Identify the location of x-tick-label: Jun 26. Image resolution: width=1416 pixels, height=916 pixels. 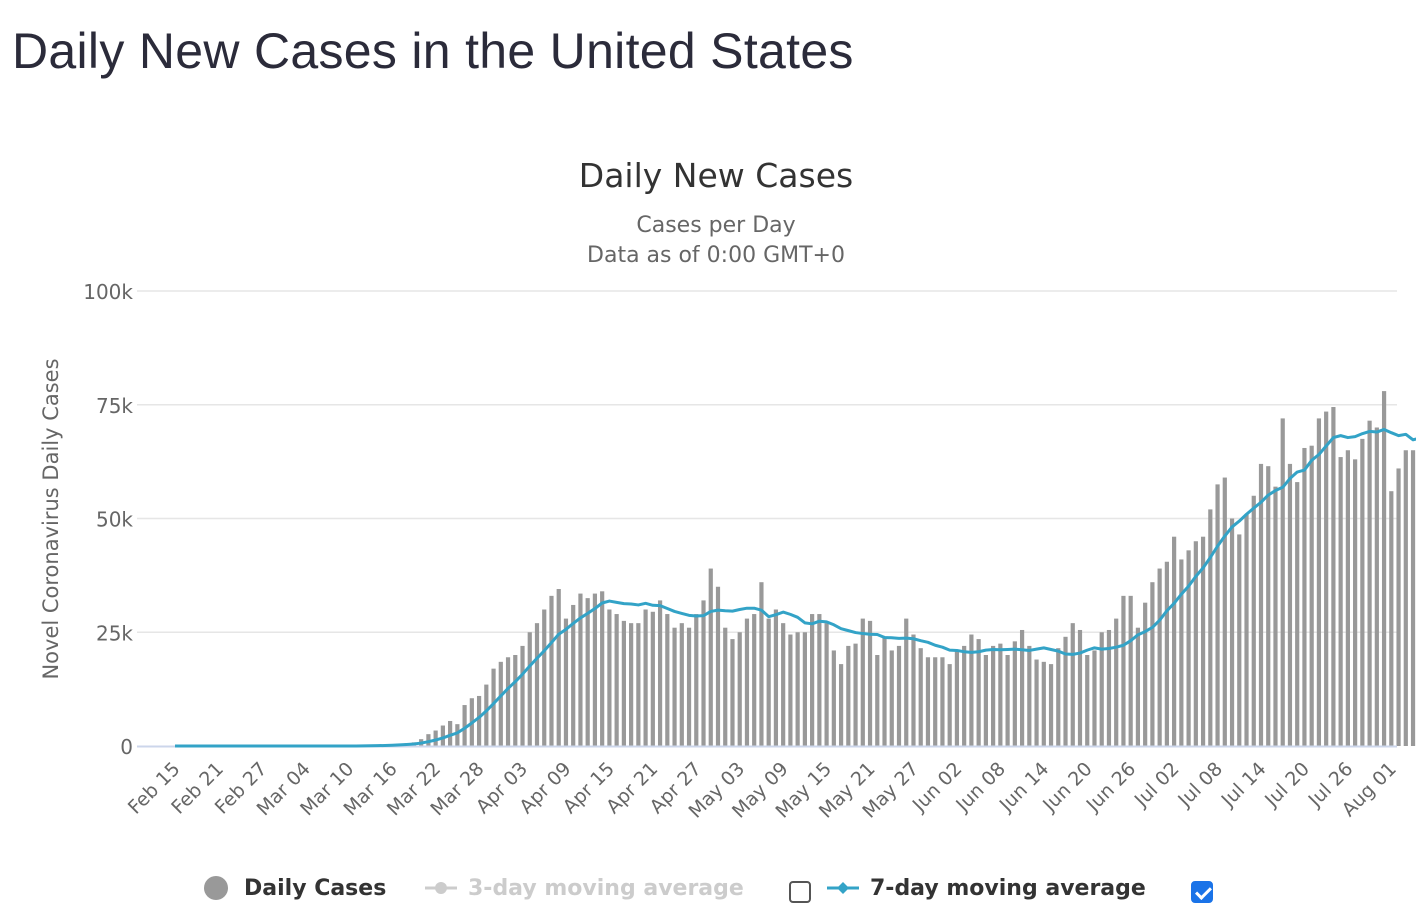
(1111, 787).